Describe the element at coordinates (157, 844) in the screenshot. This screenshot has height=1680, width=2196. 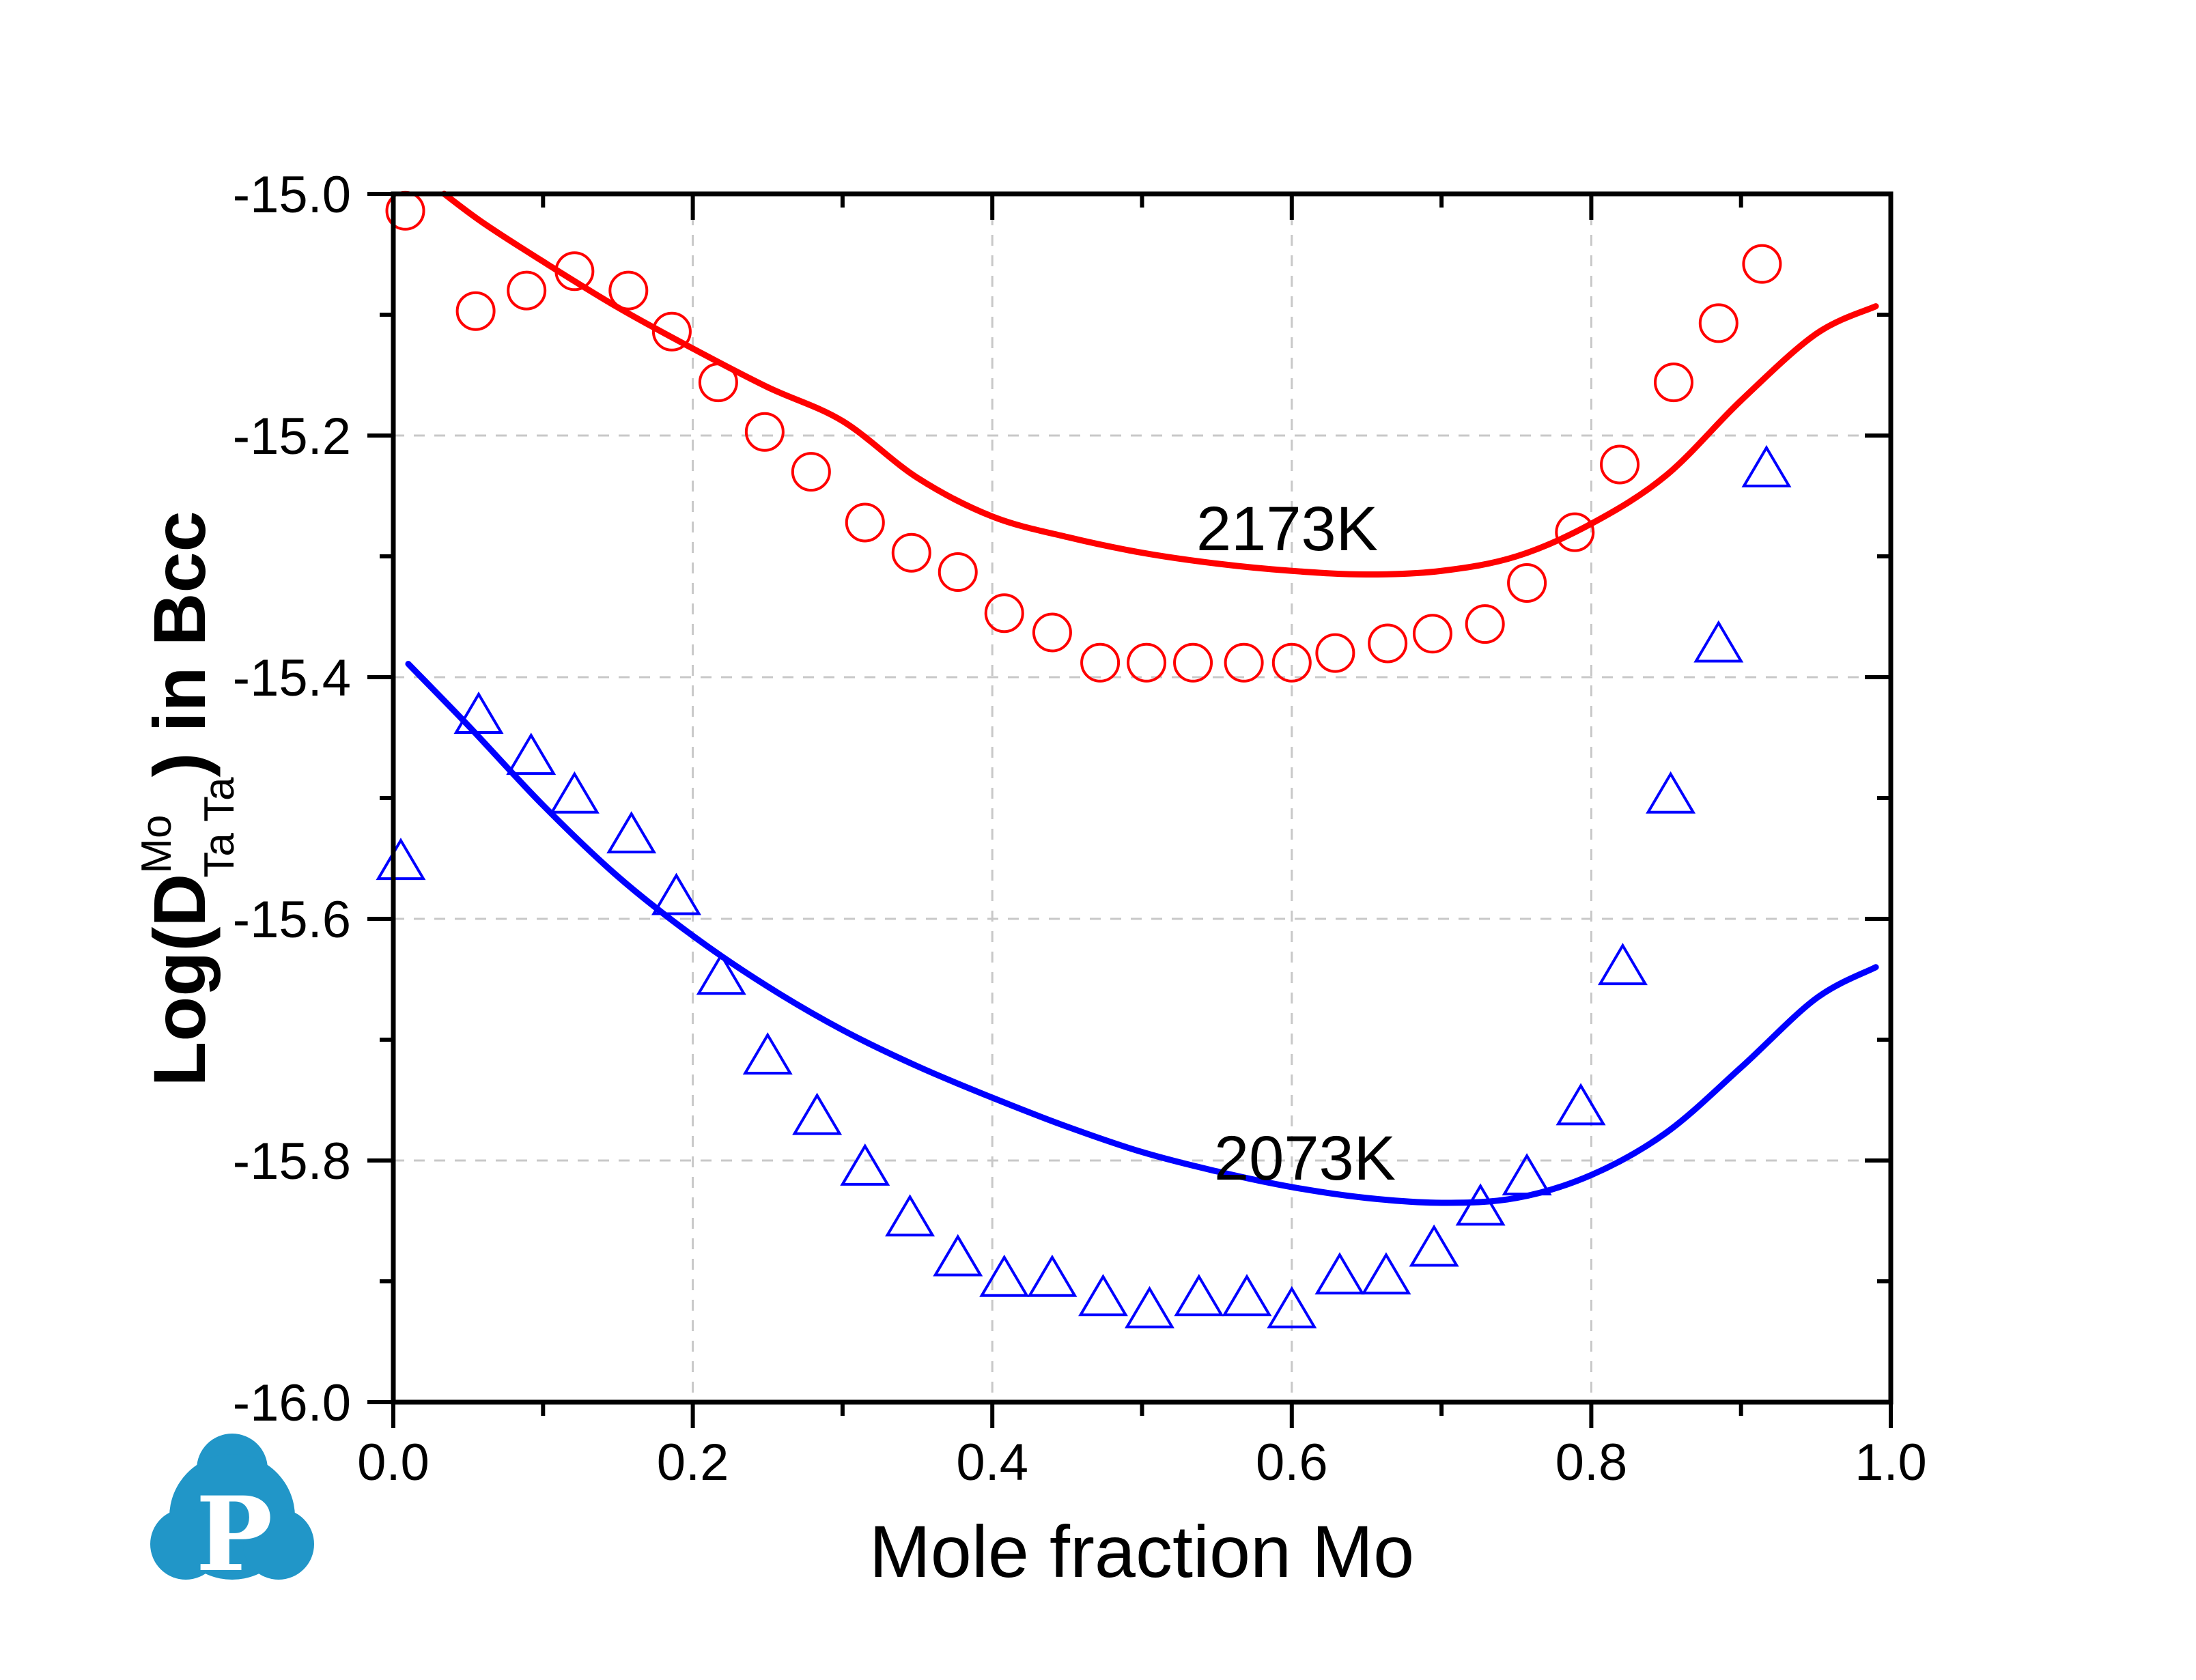
I see `y-axis-title-superscript: Mo` at that location.